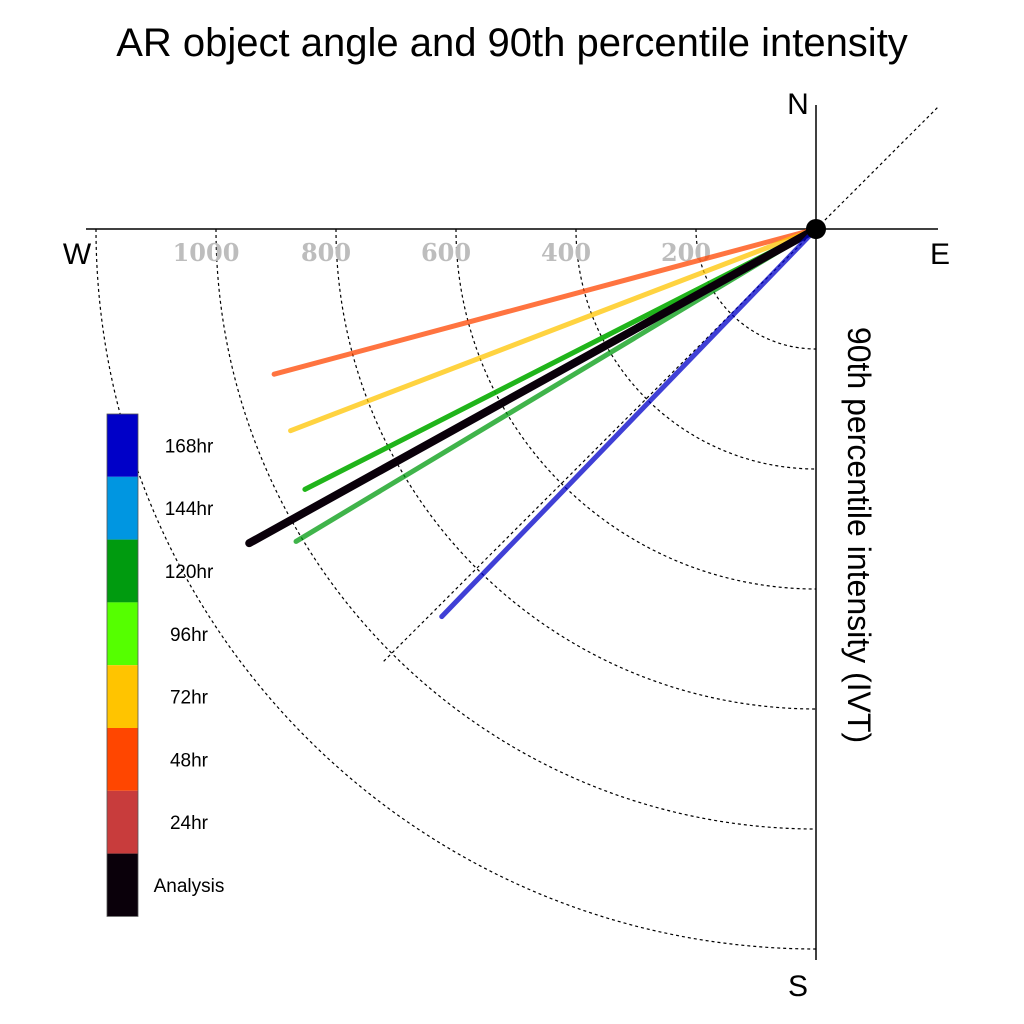  Describe the element at coordinates (189, 446) in the screenshot. I see `legend-label-168hr: 168hr` at that location.